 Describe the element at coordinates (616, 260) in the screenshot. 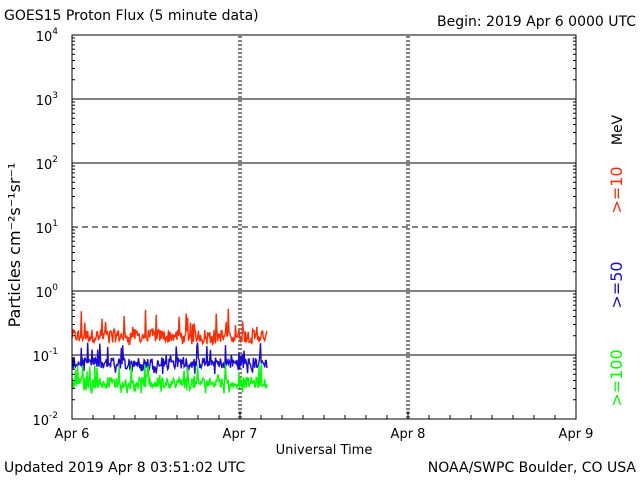

I see `legend: MeV >=10 >=50 >=100` at that location.